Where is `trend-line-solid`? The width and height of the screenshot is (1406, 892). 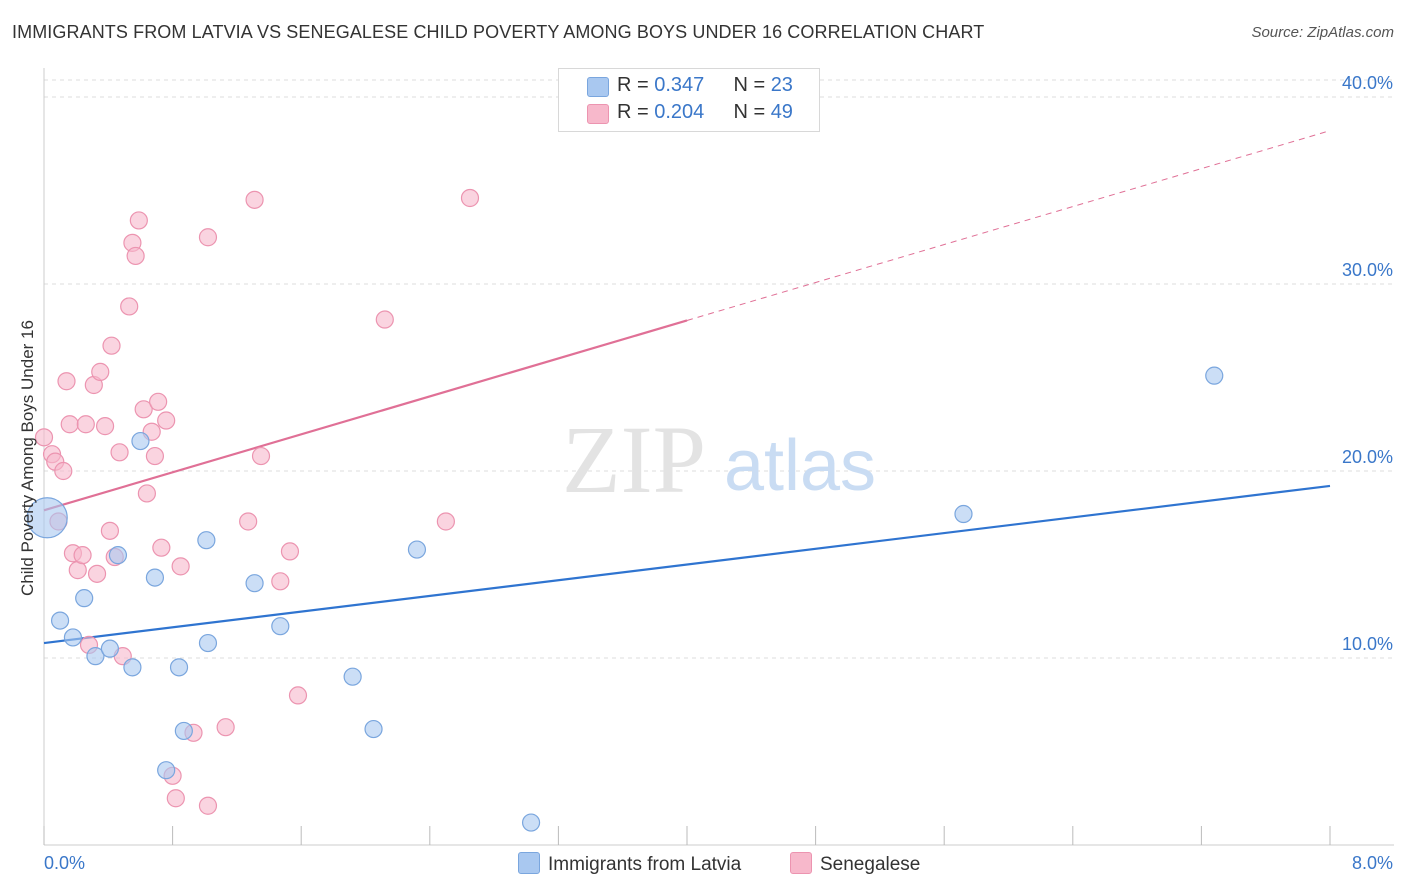 trend-line-solid is located at coordinates (365, 415).